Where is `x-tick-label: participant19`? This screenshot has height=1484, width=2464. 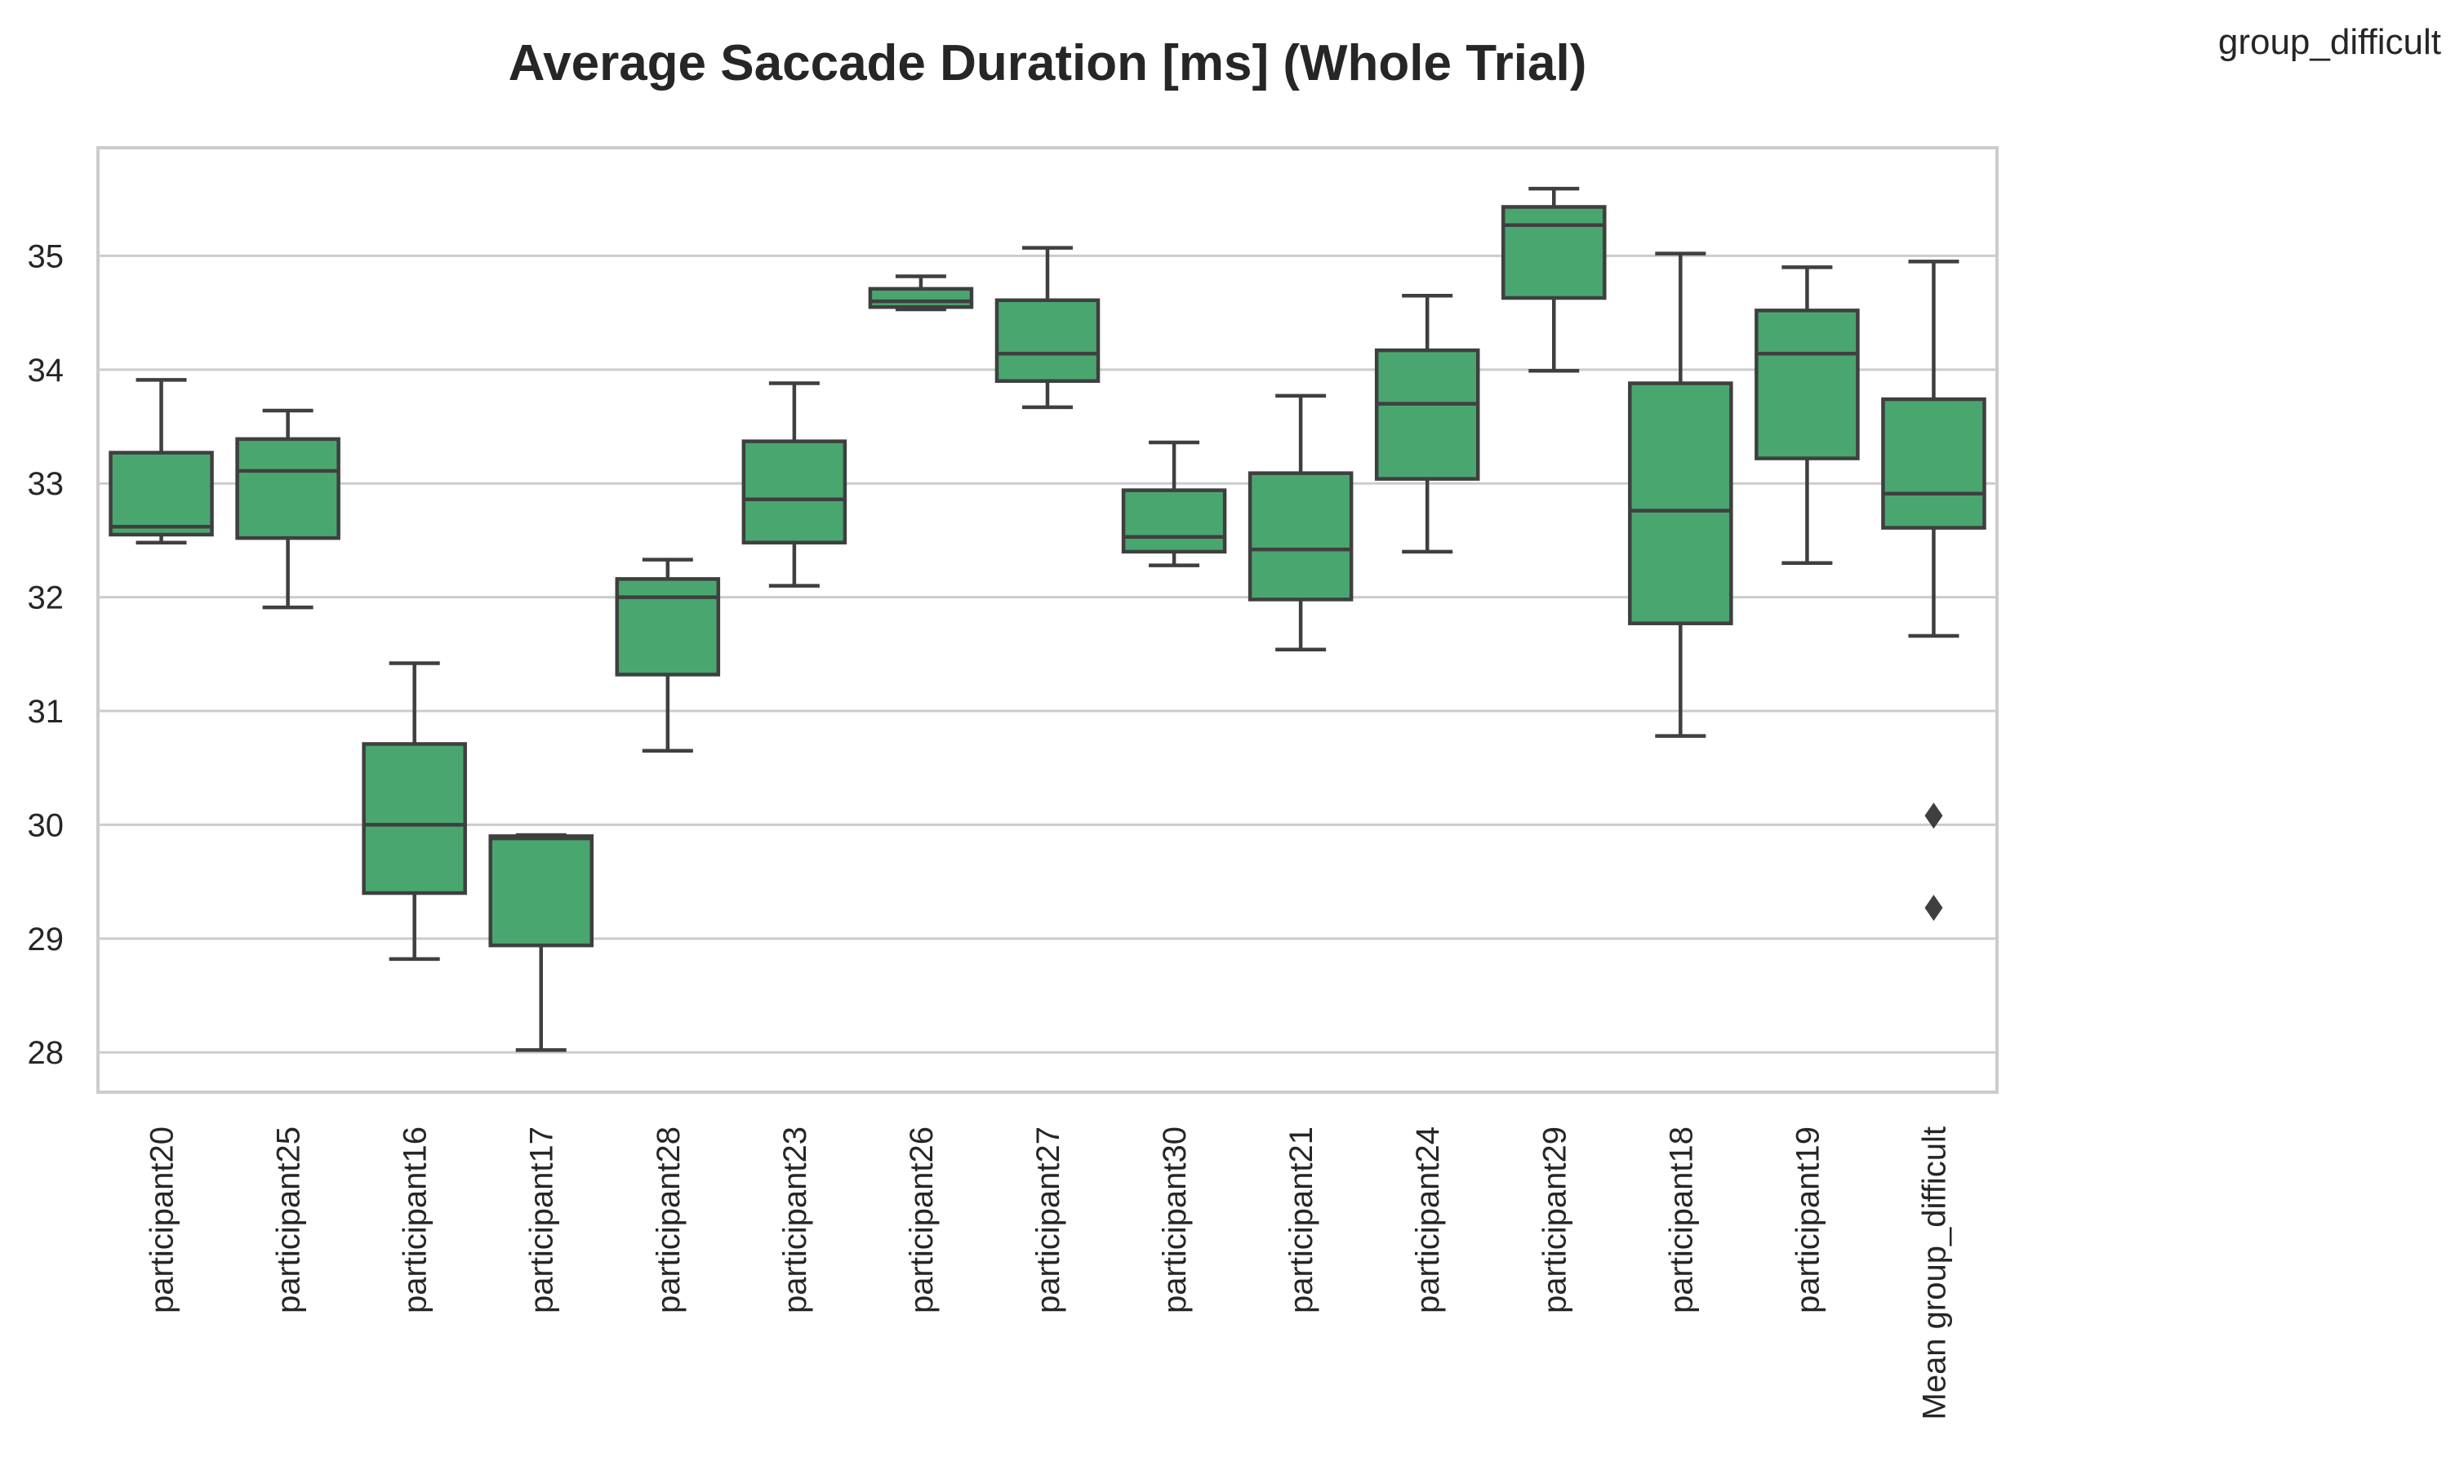 x-tick-label: participant19 is located at coordinates (1808, 1219).